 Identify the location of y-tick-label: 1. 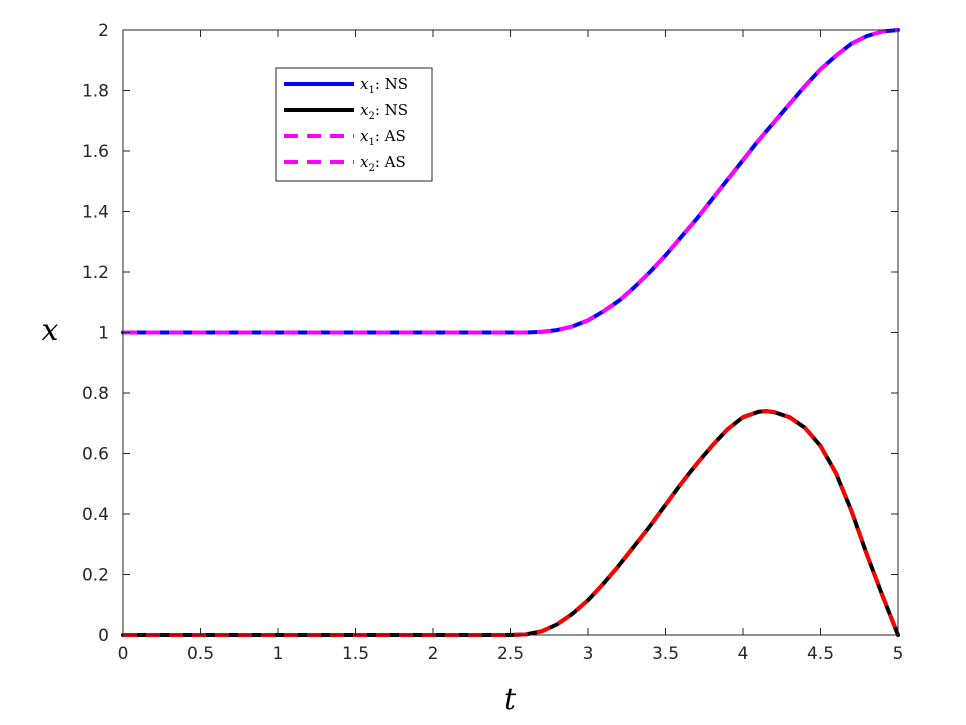
(103, 334).